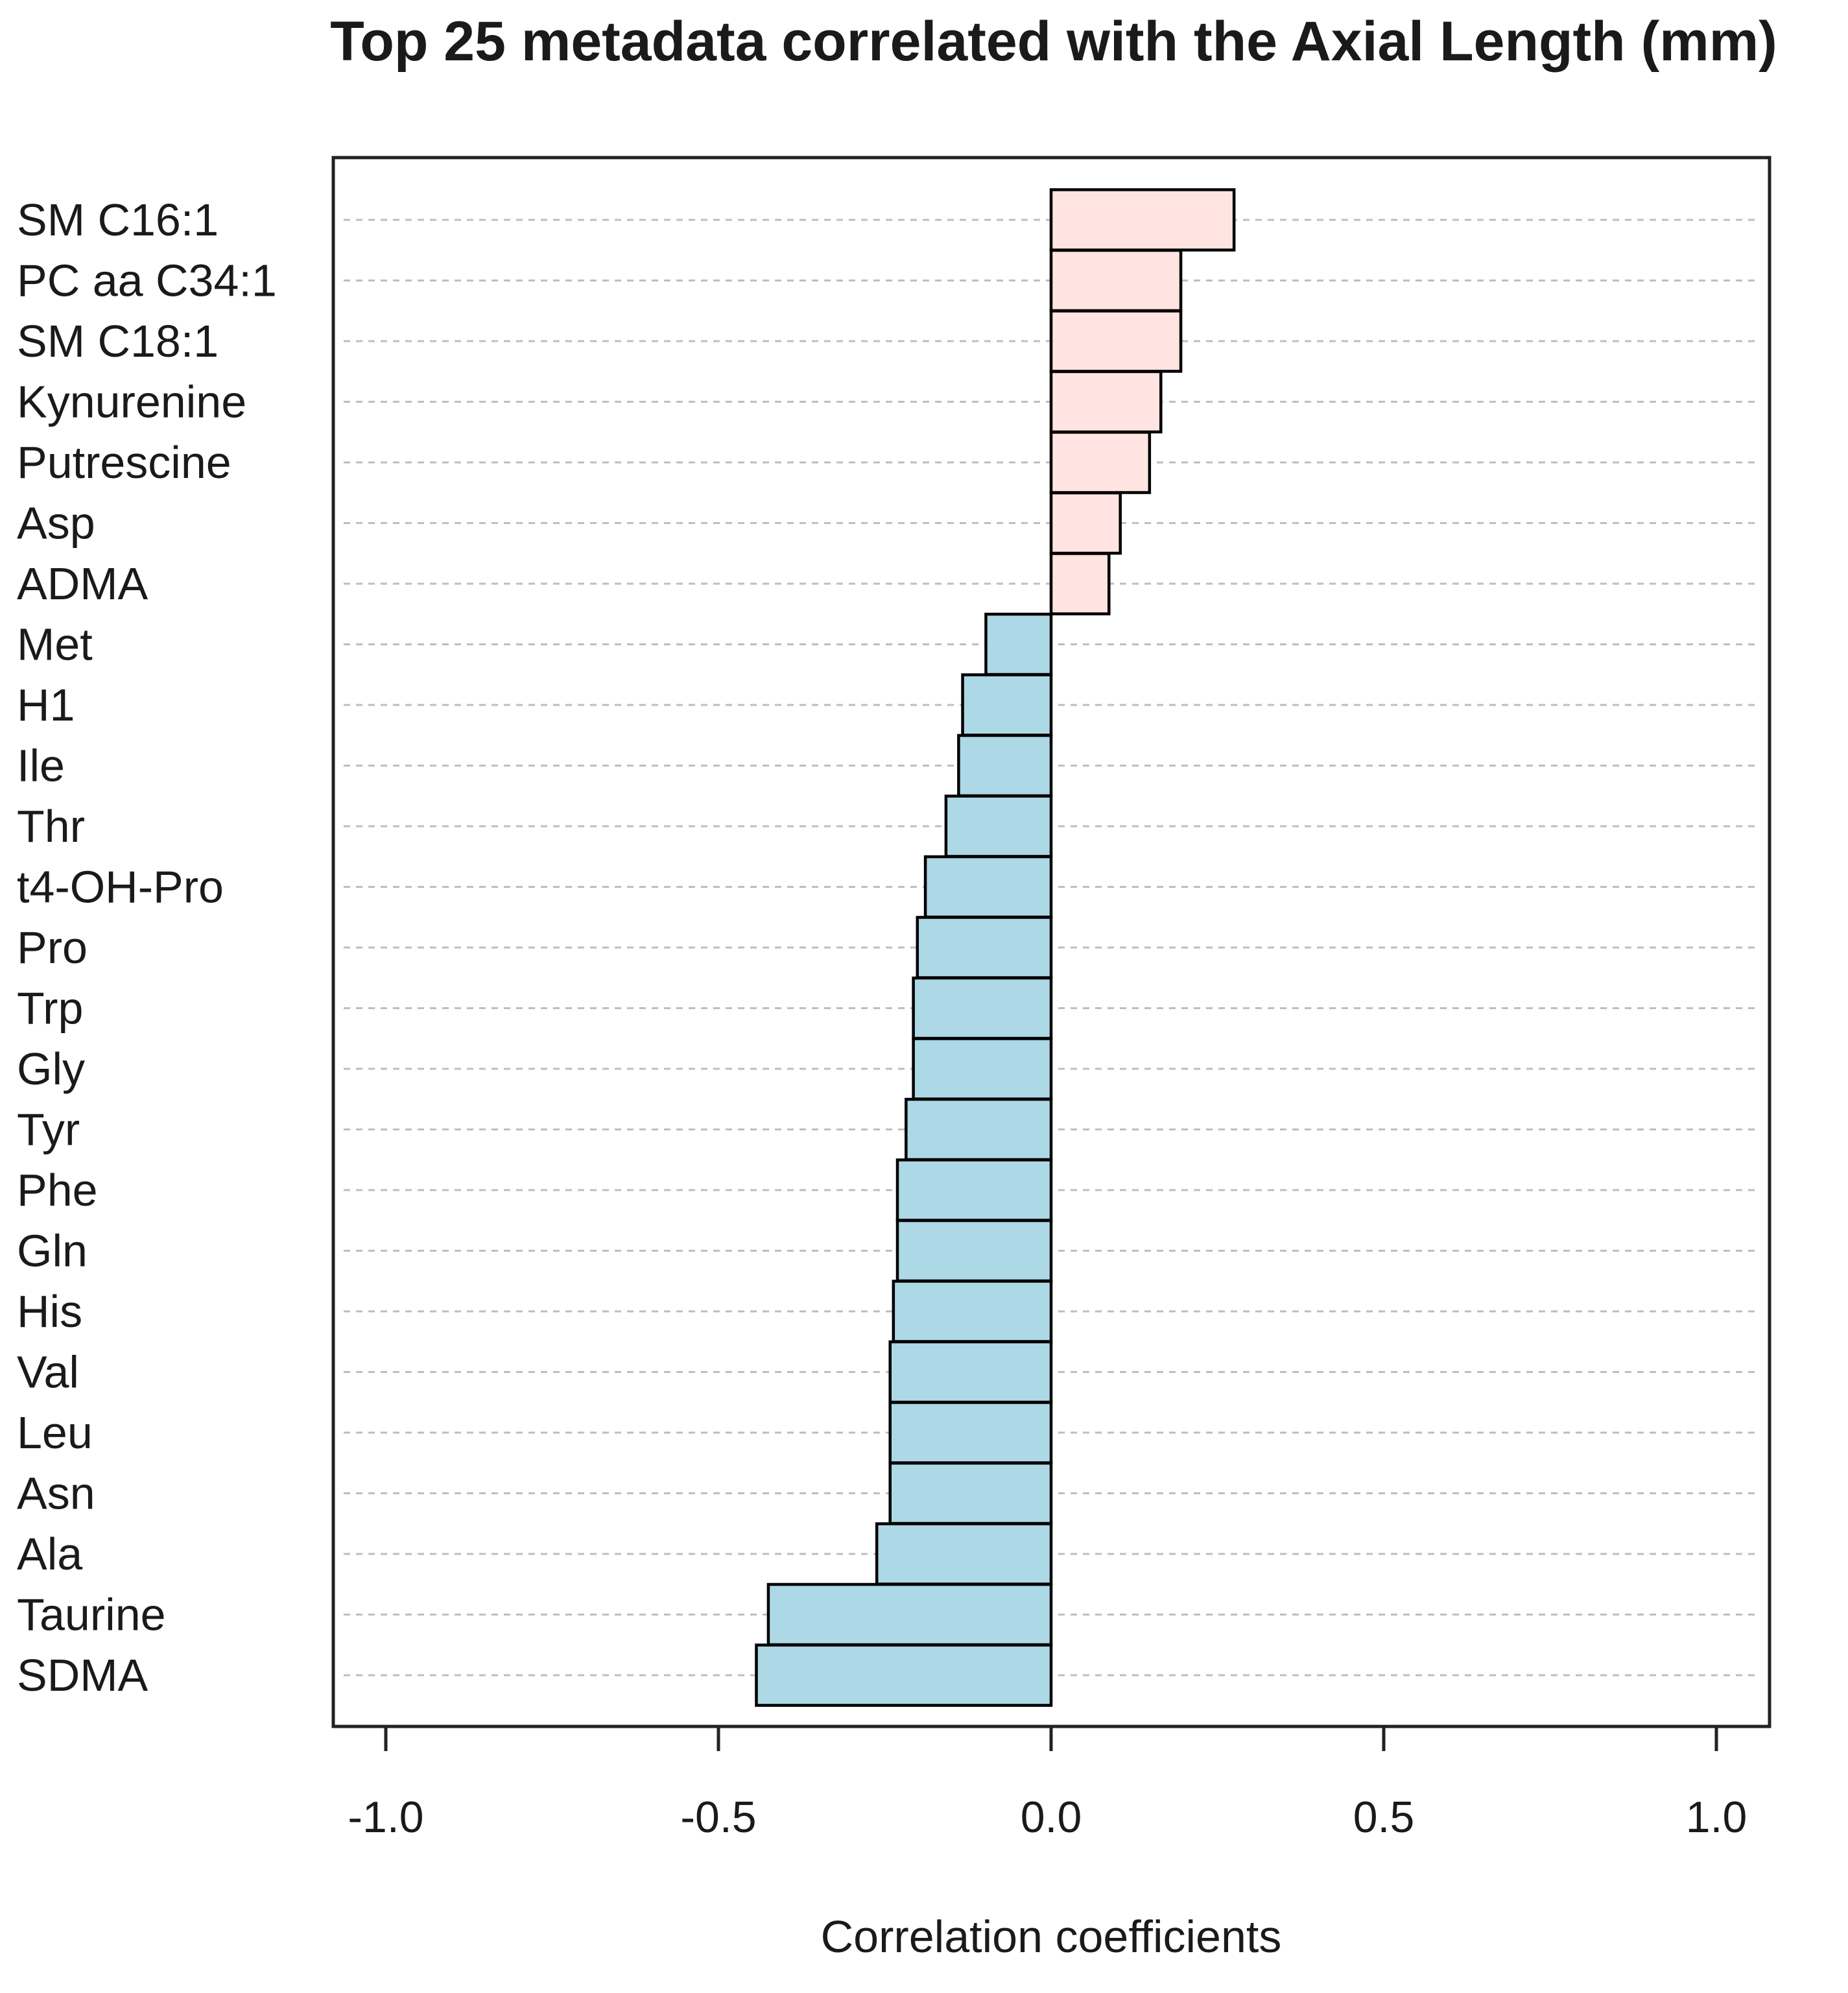 This screenshot has width=1848, height=1993. Describe the element at coordinates (56, 1493) in the screenshot. I see `category-label: Asn` at that location.